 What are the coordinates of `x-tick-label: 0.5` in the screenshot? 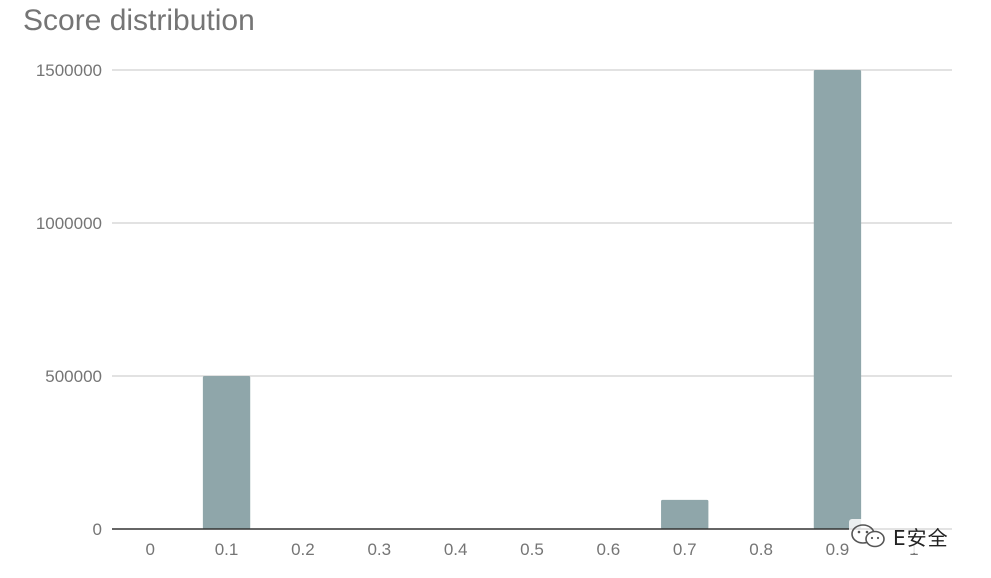 It's located at (532, 549).